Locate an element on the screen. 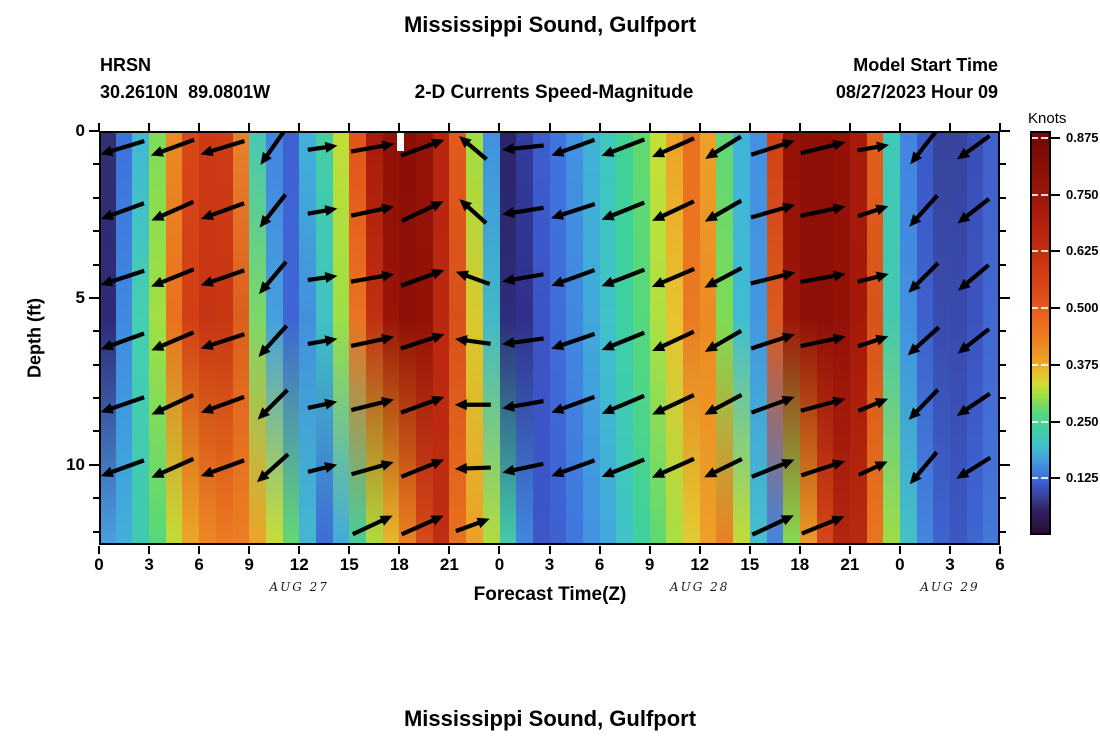 This screenshot has height=750, width=1100. second-figure-title: Mississippi Sound, Gulfport is located at coordinates (550, 718).